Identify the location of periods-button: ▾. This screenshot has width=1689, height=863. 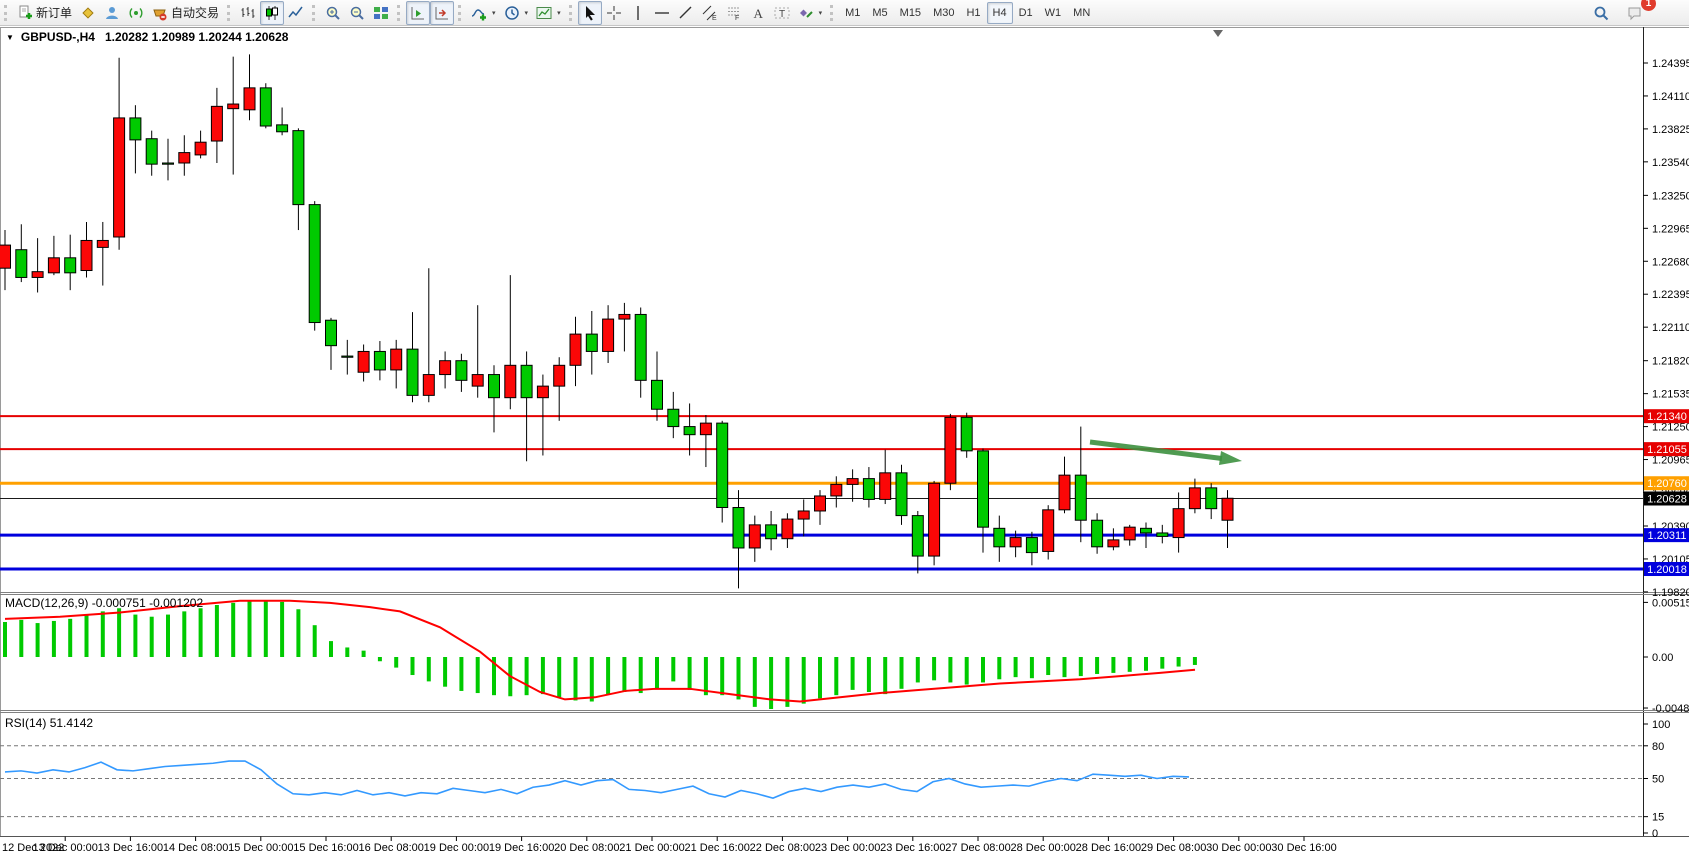
(516, 13).